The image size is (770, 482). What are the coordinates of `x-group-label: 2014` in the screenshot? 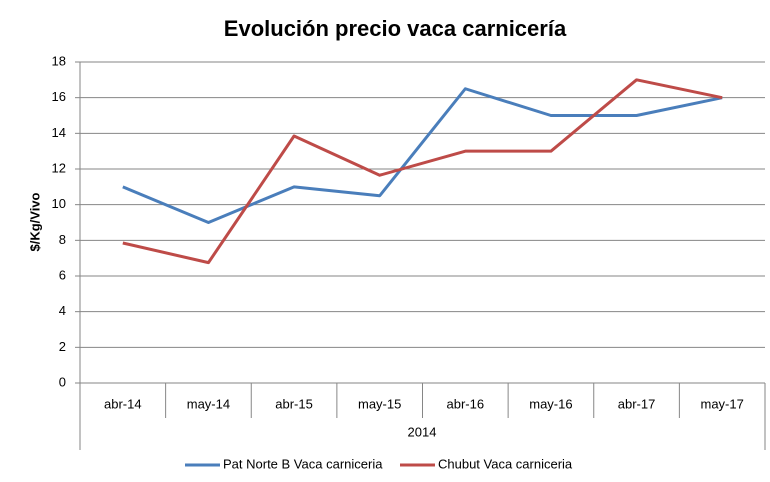 It's located at (422, 431).